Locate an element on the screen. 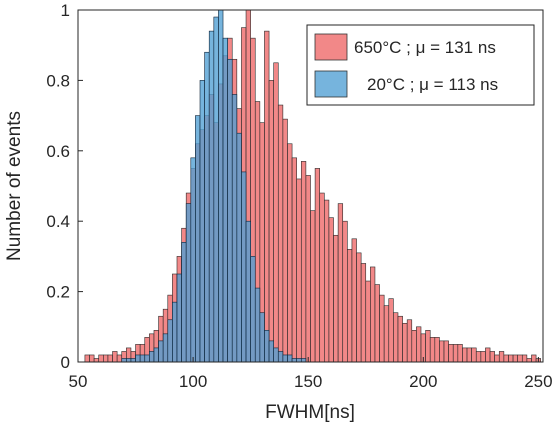  y-axis-label: Number of events is located at coordinates (14, 186).